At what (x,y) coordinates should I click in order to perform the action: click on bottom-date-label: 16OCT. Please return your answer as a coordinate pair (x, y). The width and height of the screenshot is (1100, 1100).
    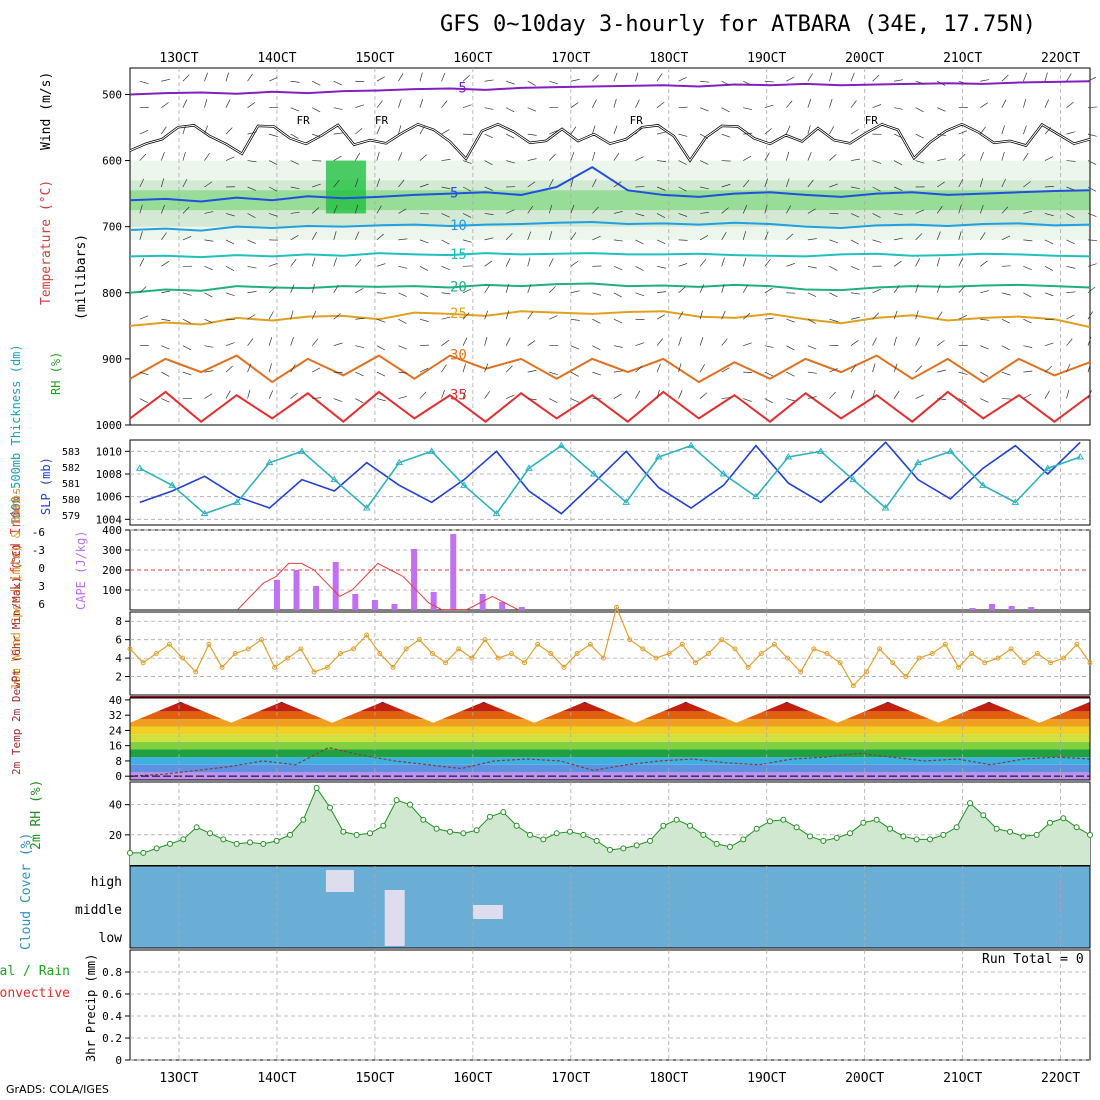
    Looking at the image, I should click on (472, 1078).